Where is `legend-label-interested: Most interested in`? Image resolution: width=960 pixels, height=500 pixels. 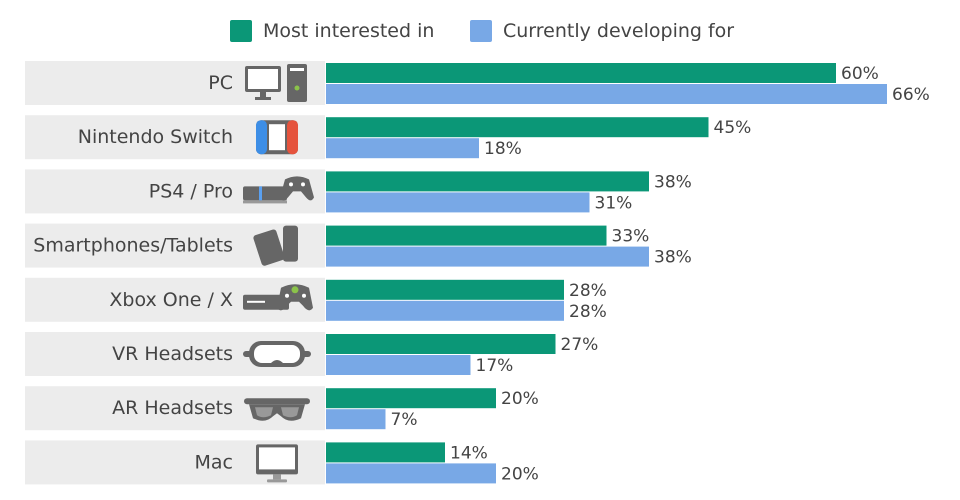 legend-label-interested: Most interested in is located at coordinates (349, 31).